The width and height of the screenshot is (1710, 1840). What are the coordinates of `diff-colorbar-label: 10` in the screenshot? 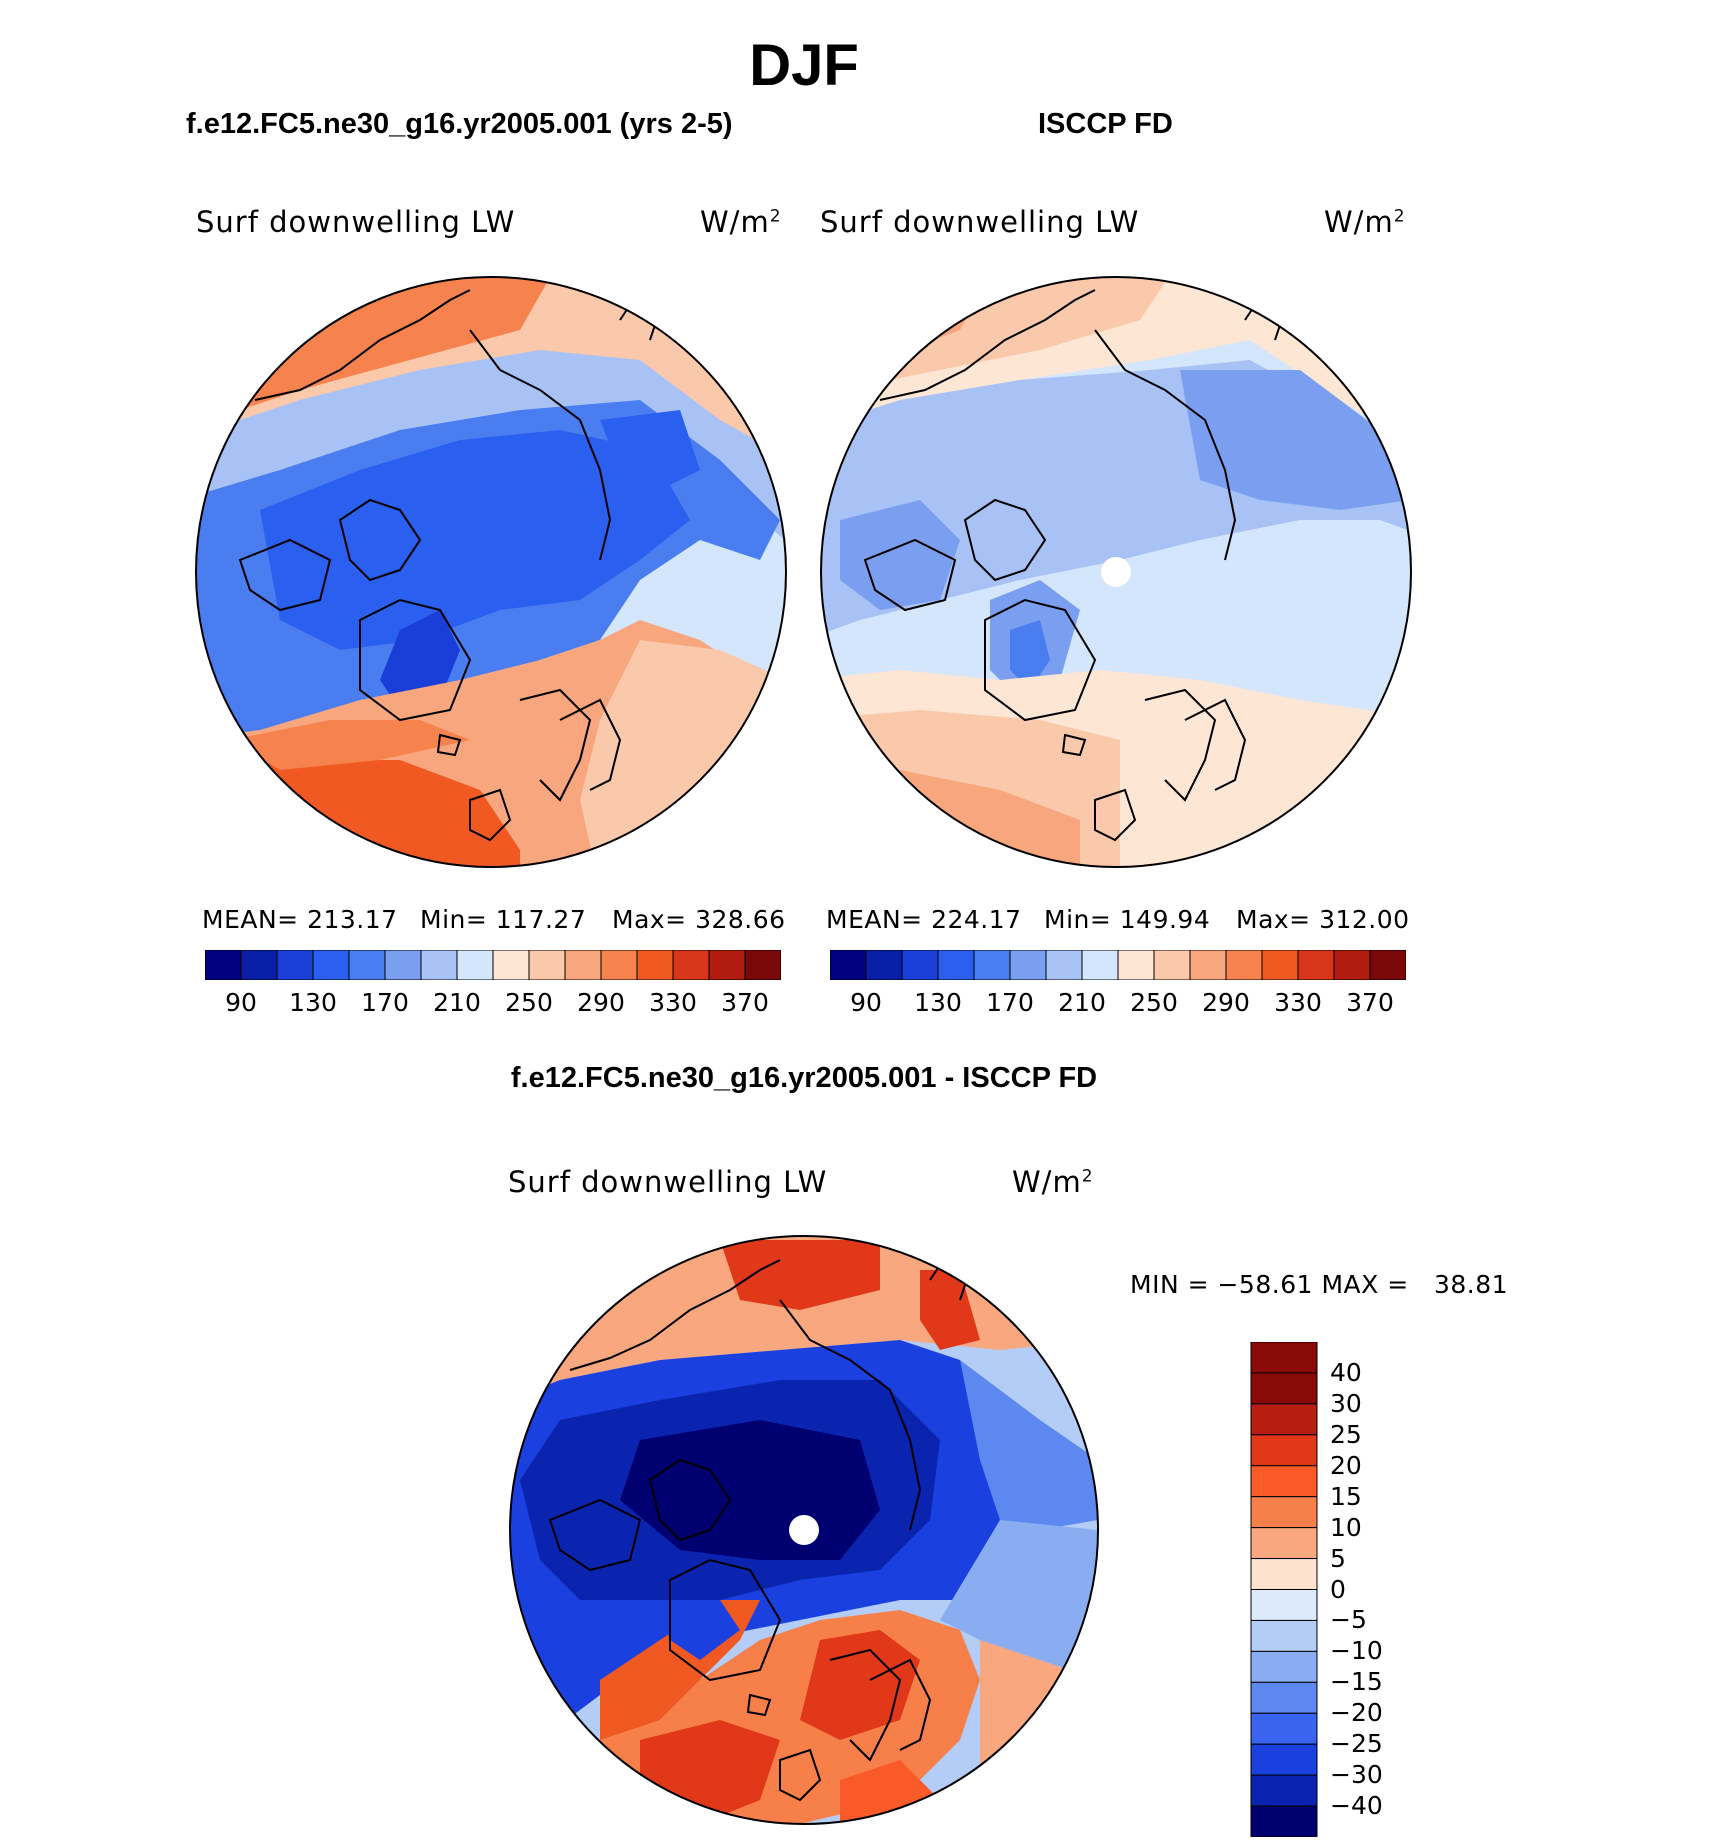 It's located at (1346, 1527).